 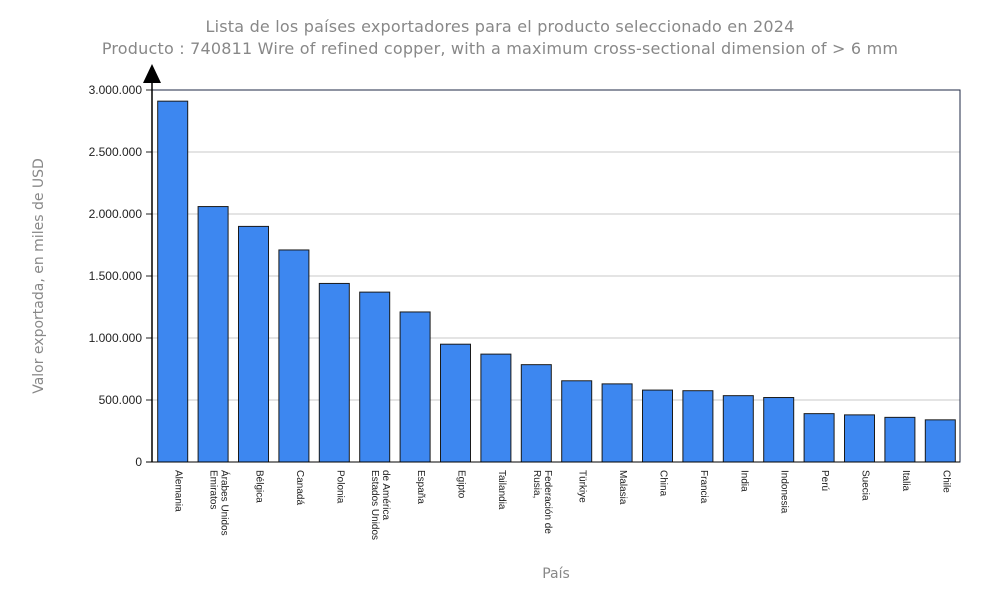 What do you see at coordinates (152, 73) in the screenshot?
I see `y-axis-arrow-icon` at bounding box center [152, 73].